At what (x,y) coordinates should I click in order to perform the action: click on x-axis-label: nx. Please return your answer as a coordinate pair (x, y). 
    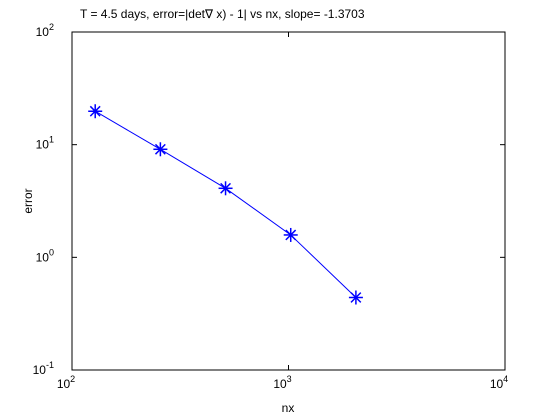
    Looking at the image, I should click on (288, 408).